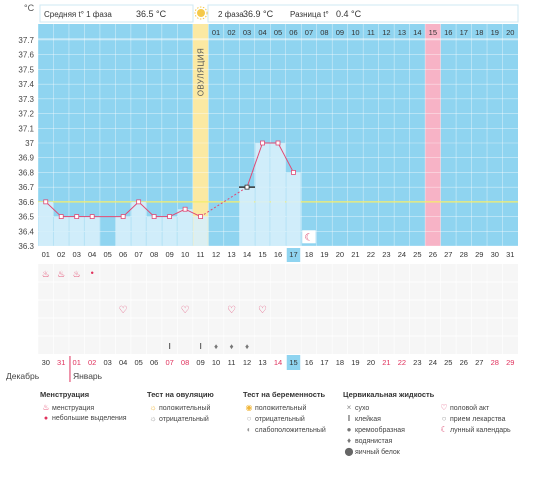 Image resolution: width=550 pixels, height=478 pixels. I want to click on phase2-day-label: 01, so click(216, 32).